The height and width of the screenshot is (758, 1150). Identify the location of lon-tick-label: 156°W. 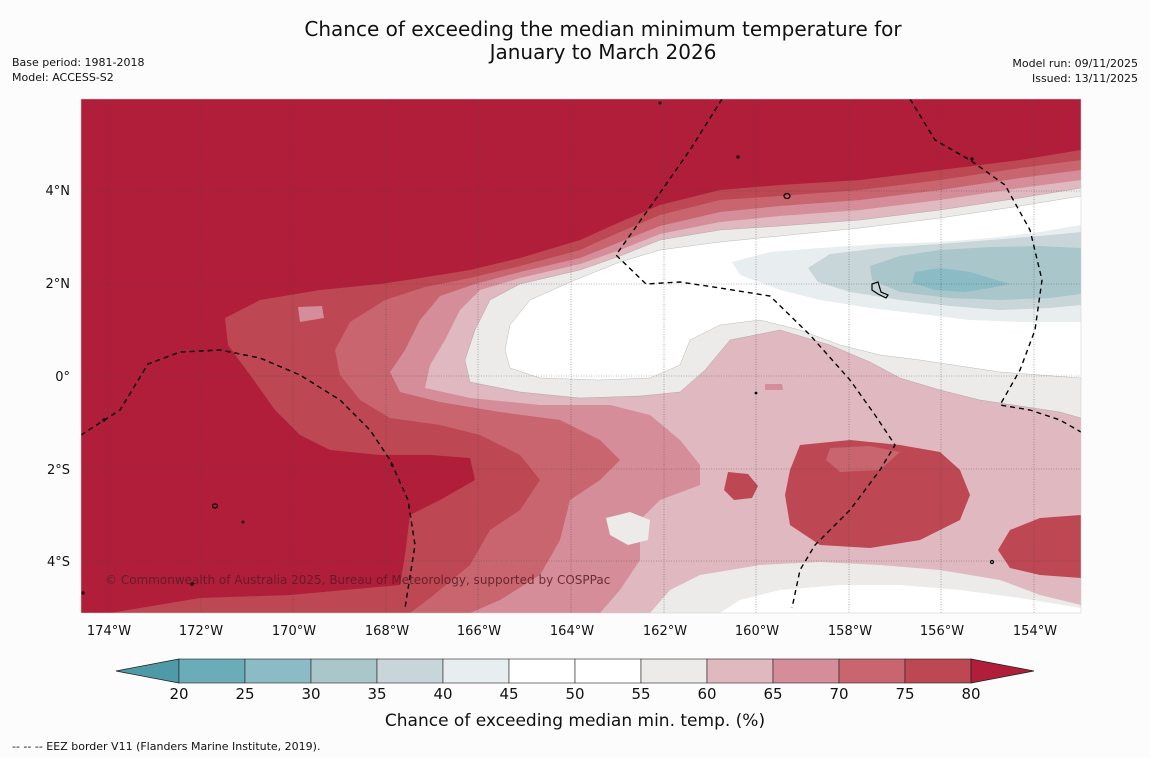
(942, 631).